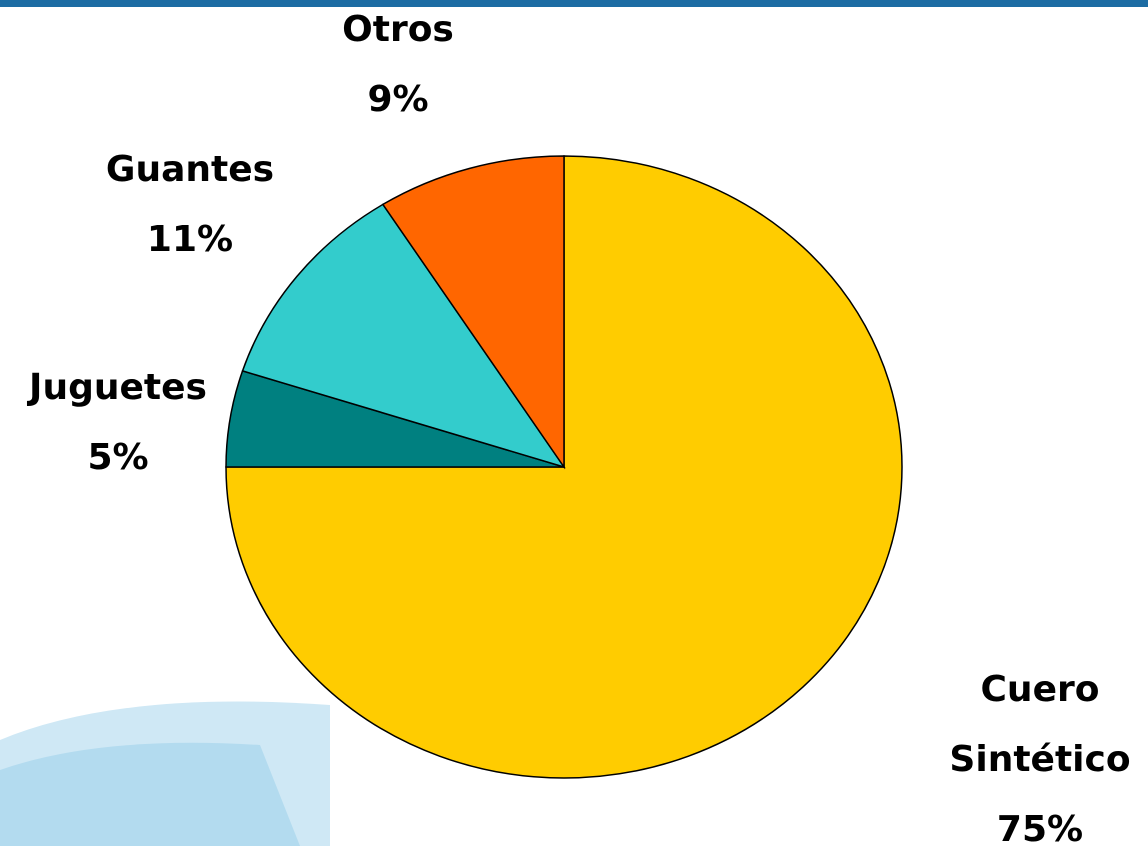 The height and width of the screenshot is (846, 1148). What do you see at coordinates (398, 29) in the screenshot?
I see `slice-label: Otros` at bounding box center [398, 29].